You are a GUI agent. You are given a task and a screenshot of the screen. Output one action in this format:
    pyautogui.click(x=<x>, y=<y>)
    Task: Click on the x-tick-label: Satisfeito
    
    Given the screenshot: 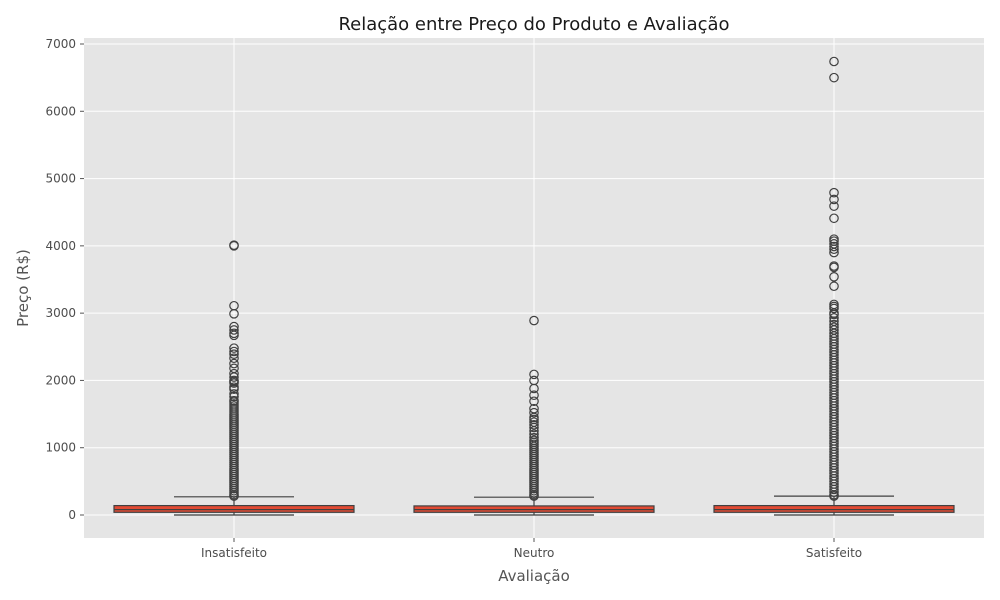 What is the action you would take?
    pyautogui.click(x=834, y=553)
    